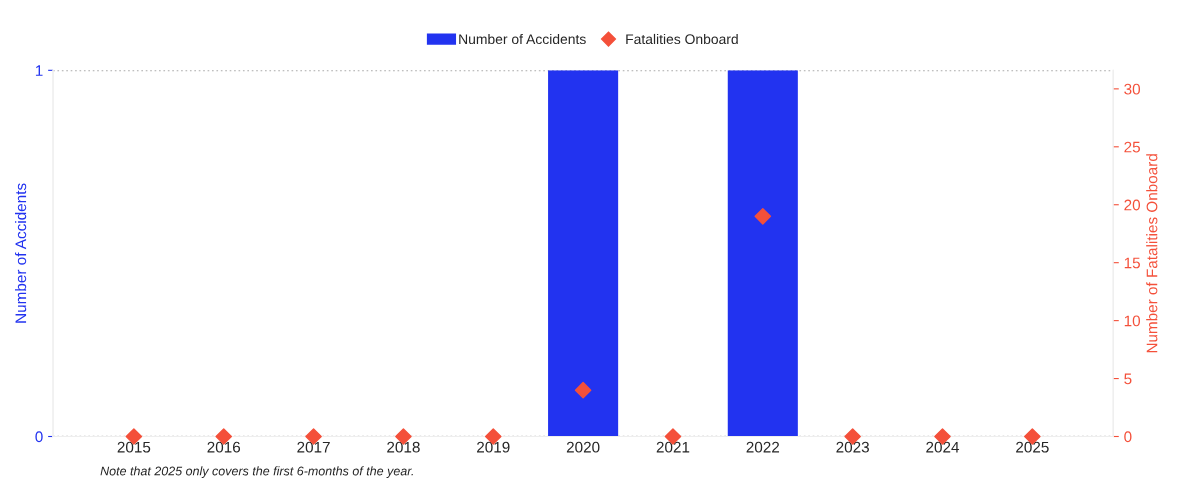 The height and width of the screenshot is (485, 1178). Describe the element at coordinates (852, 447) in the screenshot. I see `x-tick-label: 2023` at that location.